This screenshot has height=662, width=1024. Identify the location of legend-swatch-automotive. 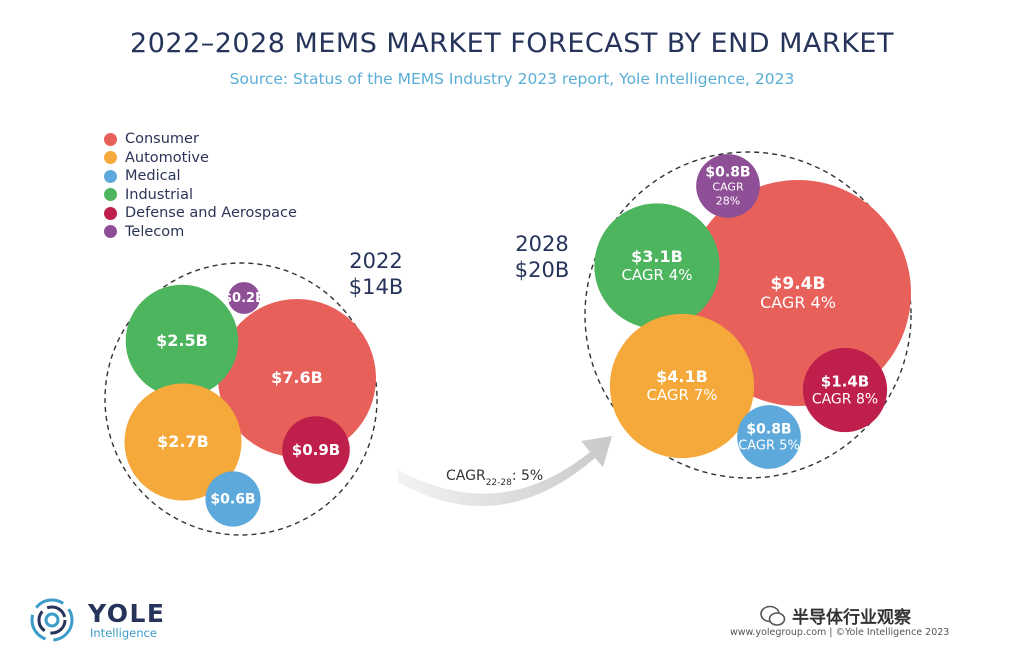
(110, 158).